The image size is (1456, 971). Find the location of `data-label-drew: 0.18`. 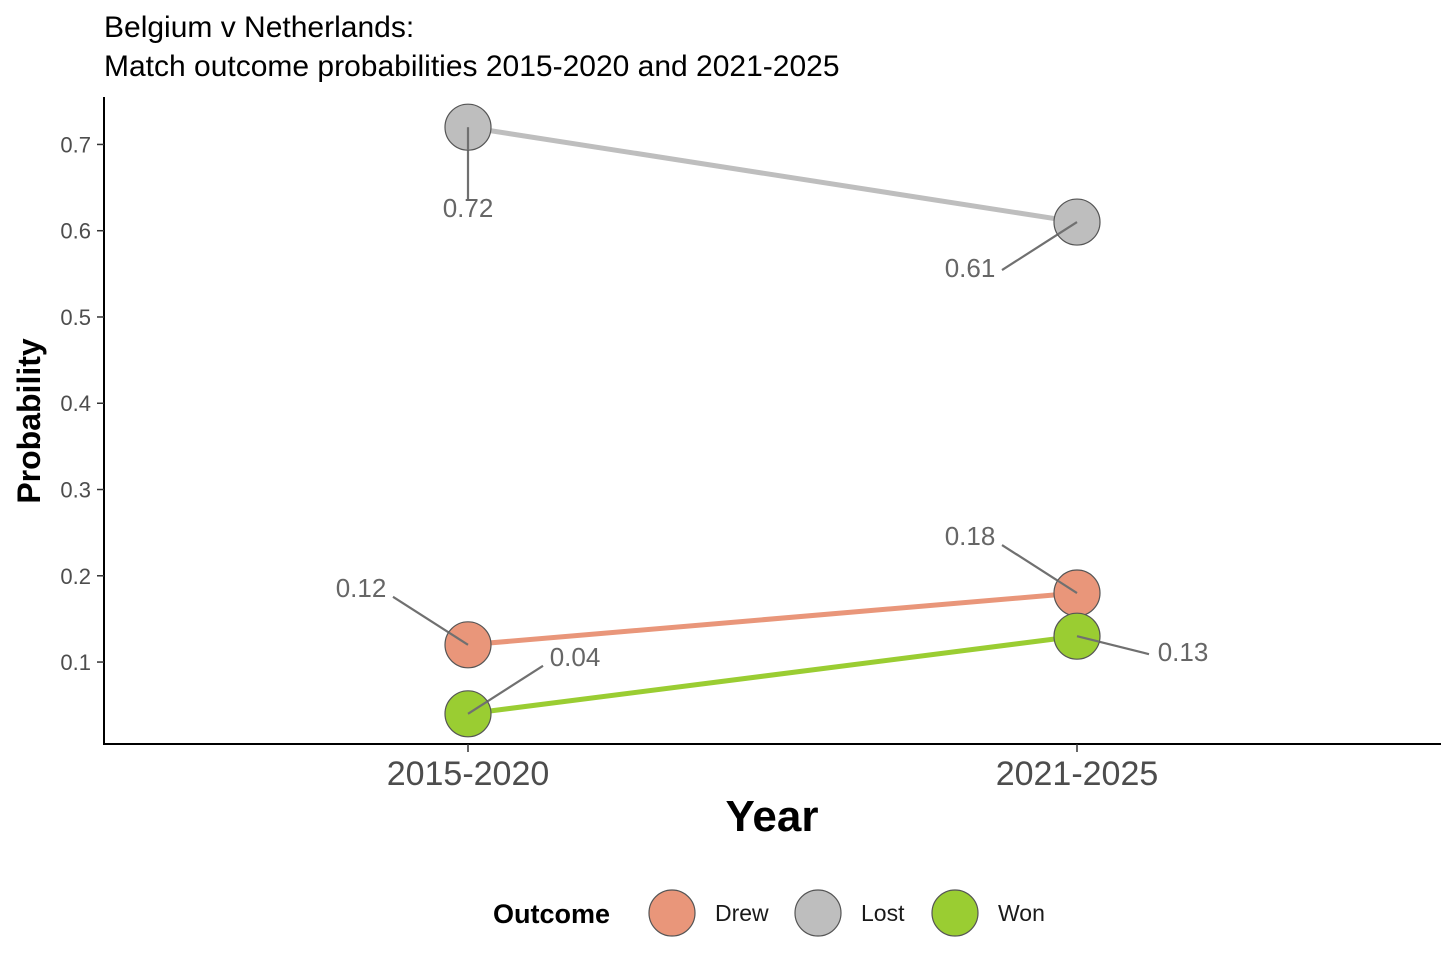

data-label-drew: 0.18 is located at coordinates (970, 536).